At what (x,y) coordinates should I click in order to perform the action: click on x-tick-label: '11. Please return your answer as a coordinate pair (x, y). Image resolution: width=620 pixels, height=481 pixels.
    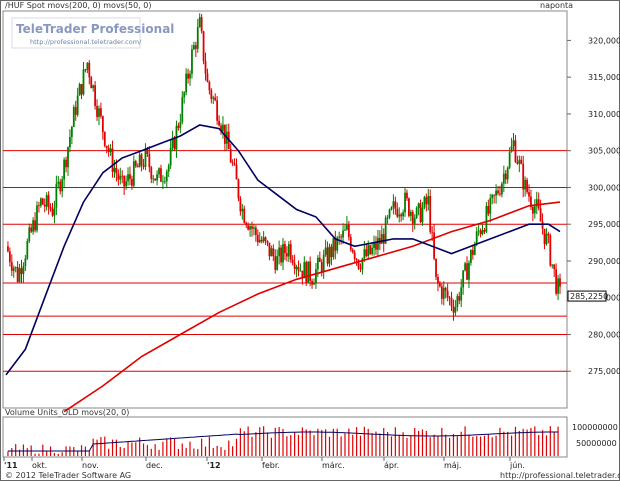
    Looking at the image, I should click on (11, 465).